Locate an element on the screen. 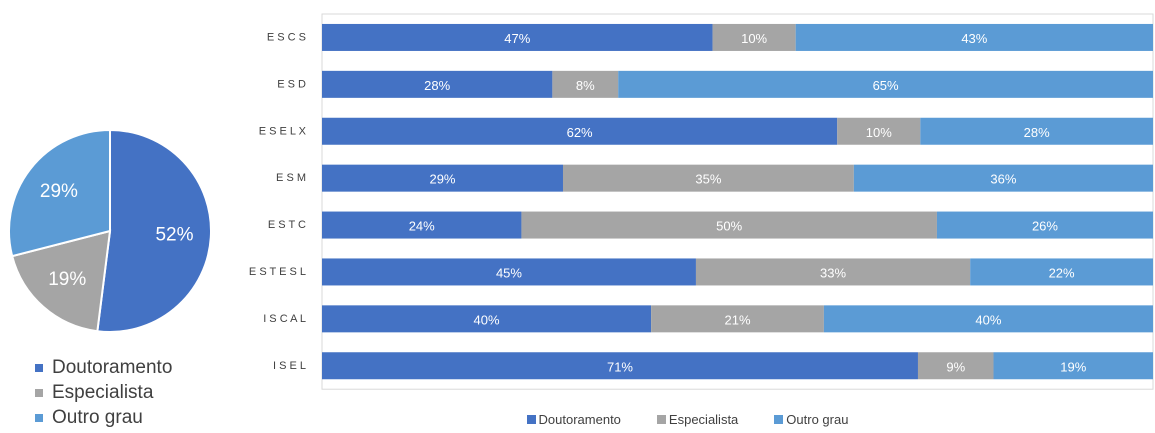 This screenshot has height=433, width=1155. bar-isel-especialista is located at coordinates (955, 366).